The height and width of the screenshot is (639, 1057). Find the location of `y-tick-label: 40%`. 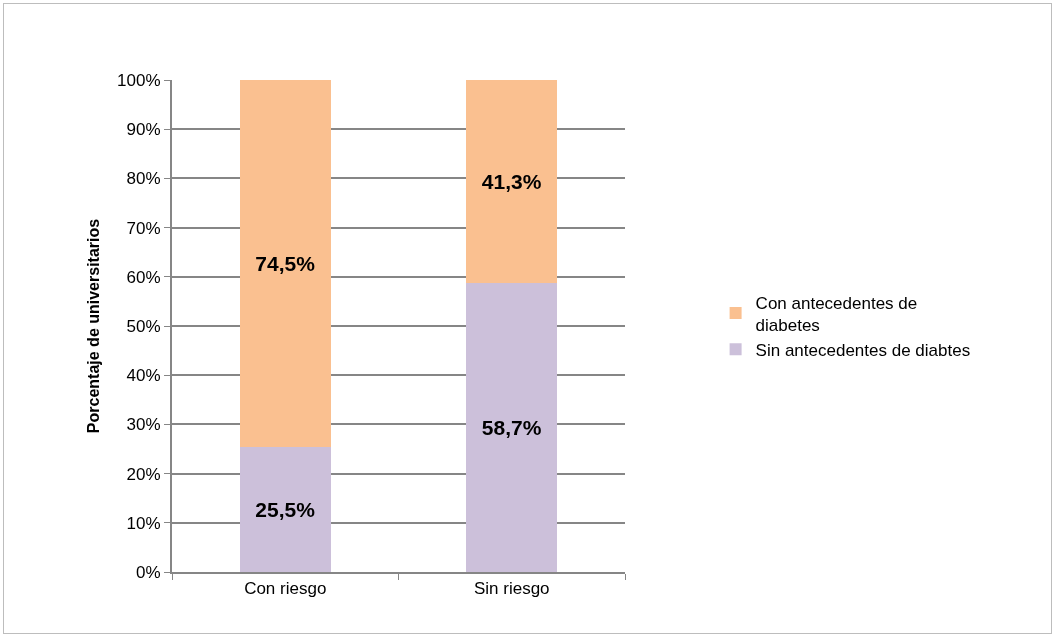

y-tick-label: 40% is located at coordinates (143, 376).